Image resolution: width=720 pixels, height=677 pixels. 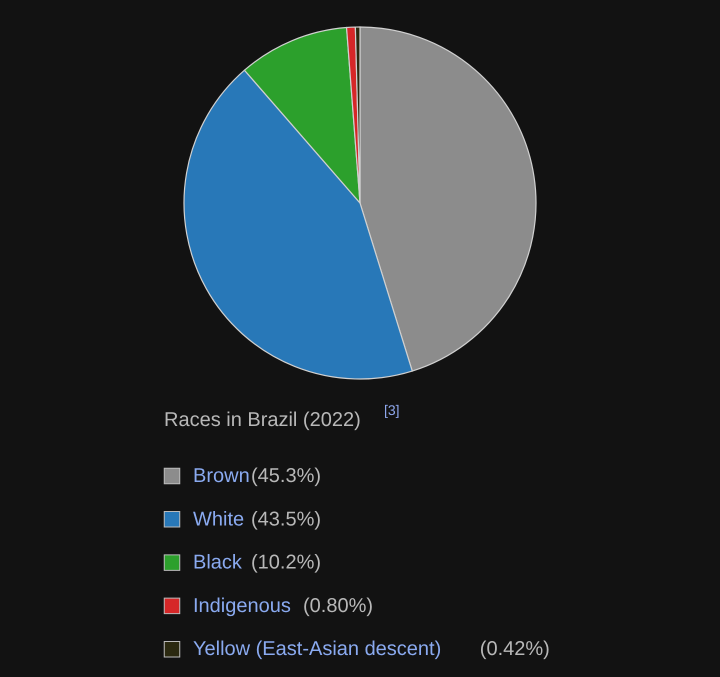 I want to click on legend-label: Indigenous, so click(x=242, y=605).